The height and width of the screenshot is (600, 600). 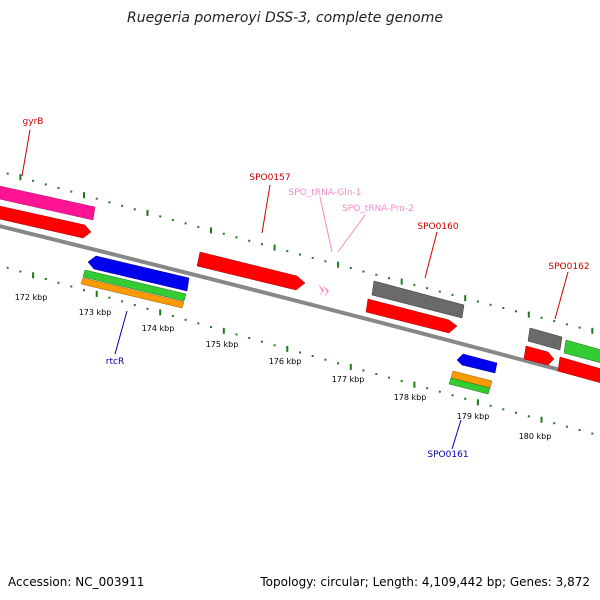 What do you see at coordinates (31, 297) in the screenshot?
I see `tick-label-172: 172 kbp` at bounding box center [31, 297].